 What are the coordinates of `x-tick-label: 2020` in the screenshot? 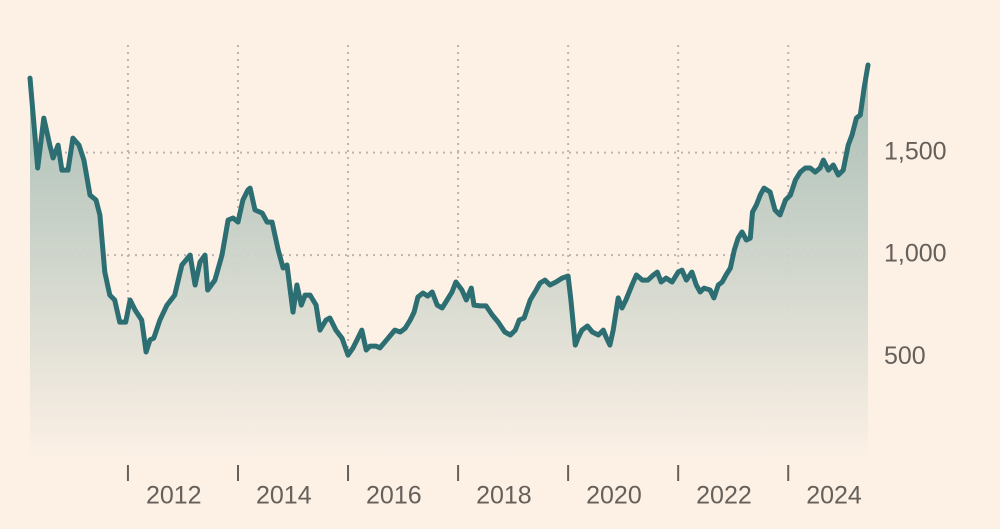 It's located at (614, 496).